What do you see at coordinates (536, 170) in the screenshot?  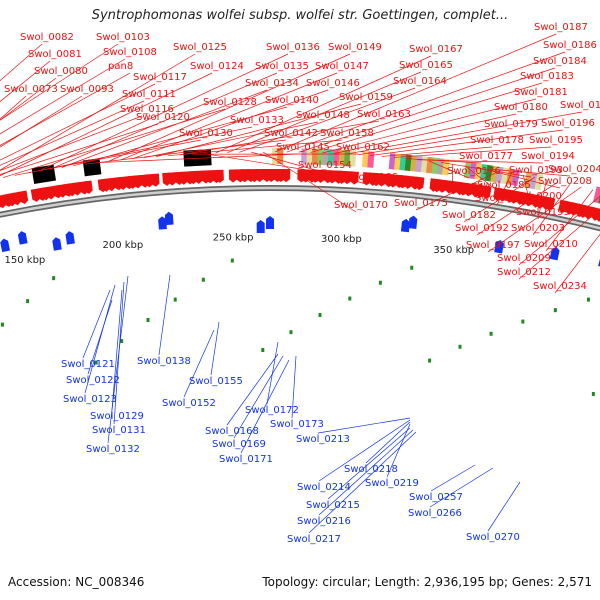 I see `gene-label: Swol_0193` at bounding box center [536, 170].